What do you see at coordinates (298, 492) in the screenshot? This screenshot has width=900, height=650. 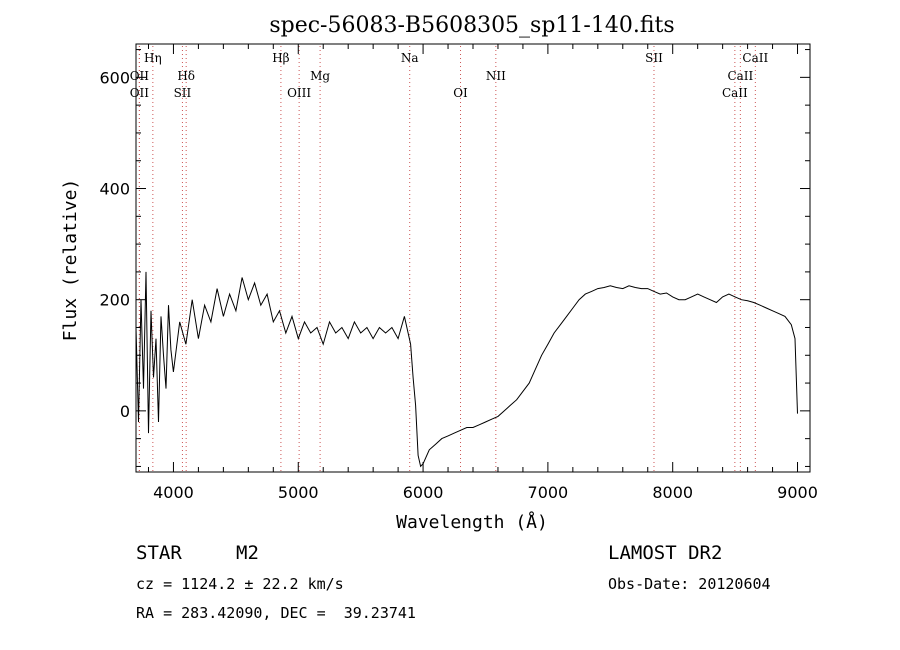 I see `x-tick-label: 5000` at bounding box center [298, 492].